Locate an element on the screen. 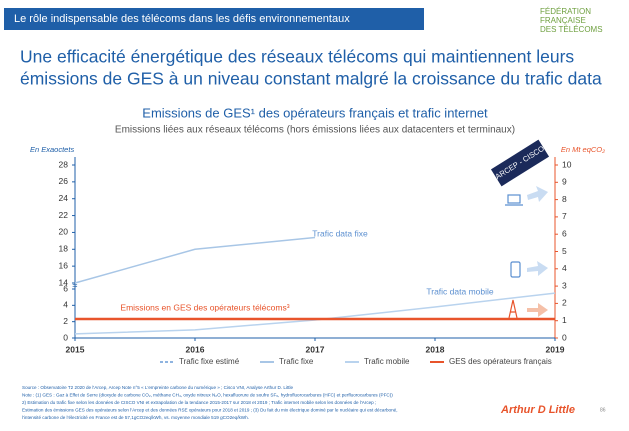  header-bar is located at coordinates (214, 19).